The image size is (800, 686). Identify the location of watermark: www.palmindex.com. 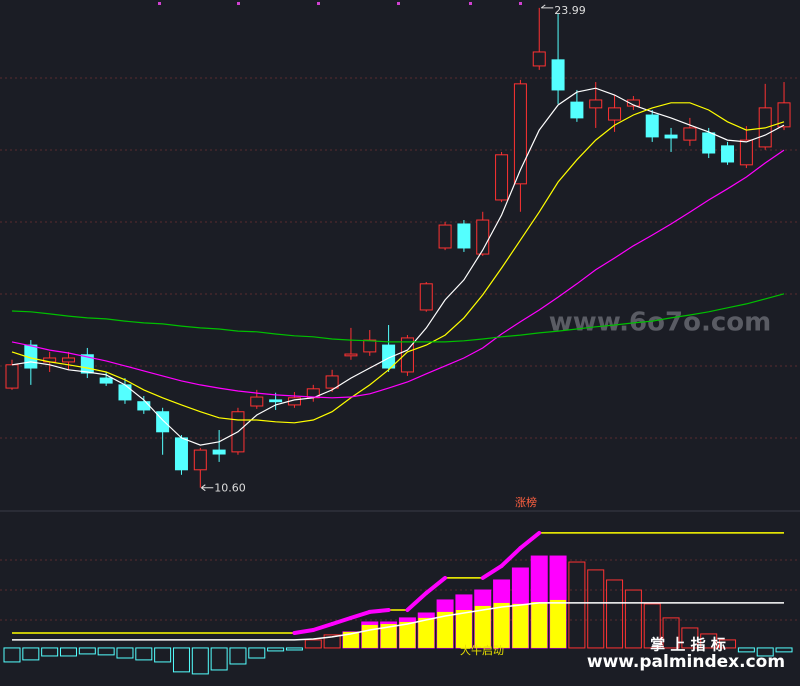
(686, 662).